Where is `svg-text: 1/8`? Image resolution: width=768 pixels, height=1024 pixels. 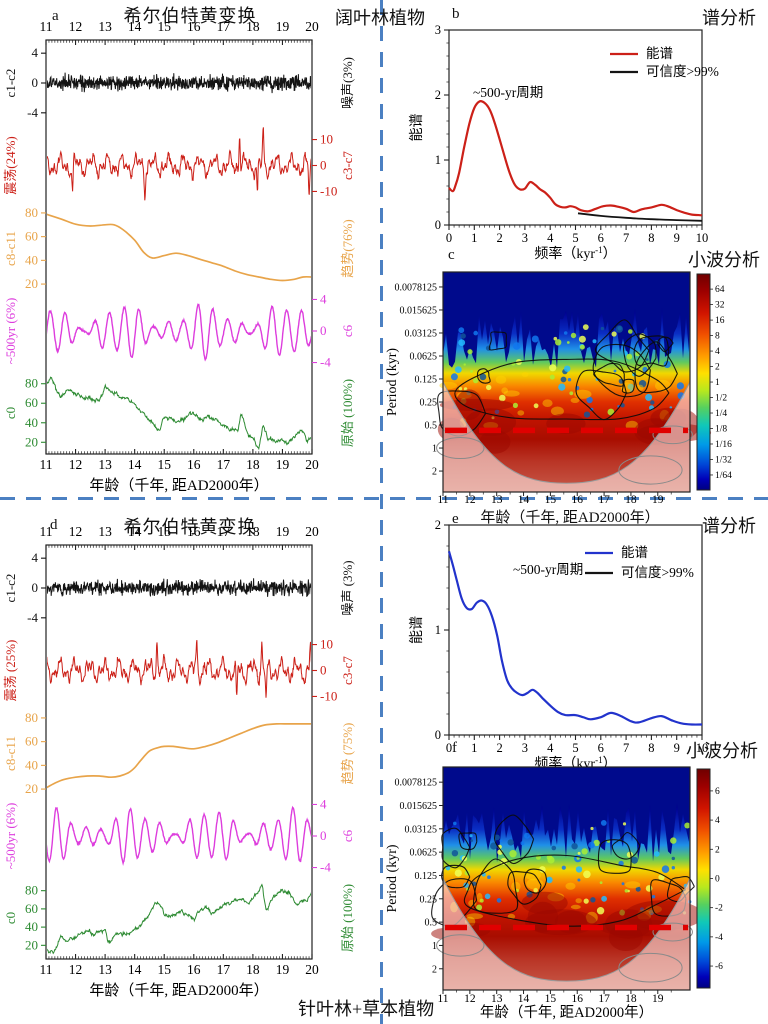
svg-text: 1/8 is located at coordinates (721, 430).